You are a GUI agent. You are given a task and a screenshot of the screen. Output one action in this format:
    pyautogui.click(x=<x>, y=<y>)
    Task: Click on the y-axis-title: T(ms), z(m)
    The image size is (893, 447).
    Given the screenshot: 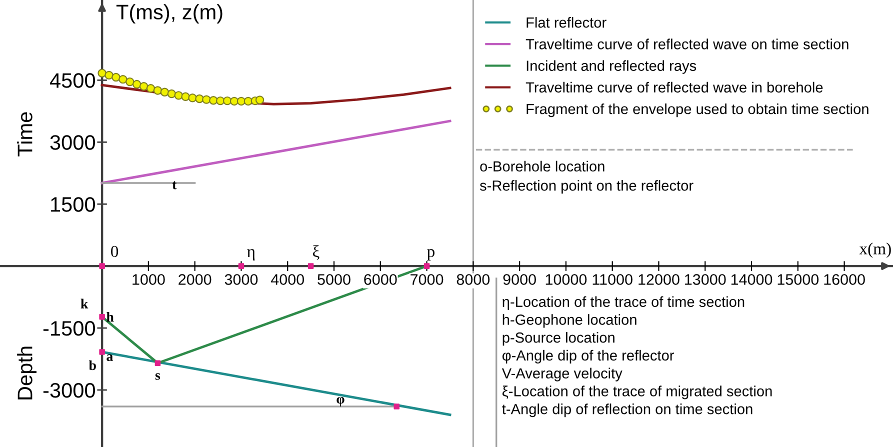 What is the action you would take?
    pyautogui.click(x=169, y=14)
    